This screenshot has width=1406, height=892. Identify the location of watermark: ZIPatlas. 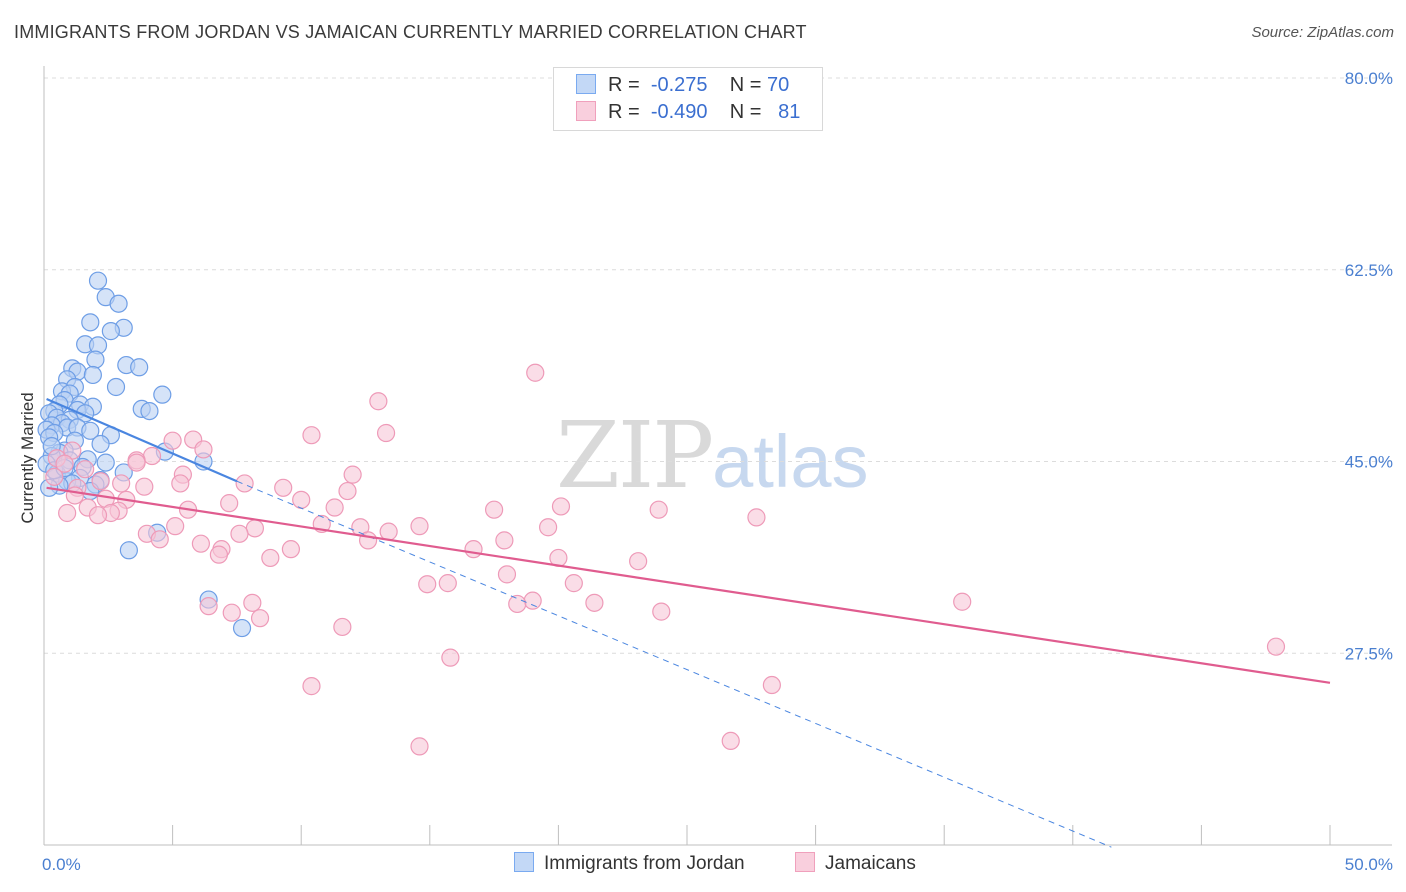
(712, 455).